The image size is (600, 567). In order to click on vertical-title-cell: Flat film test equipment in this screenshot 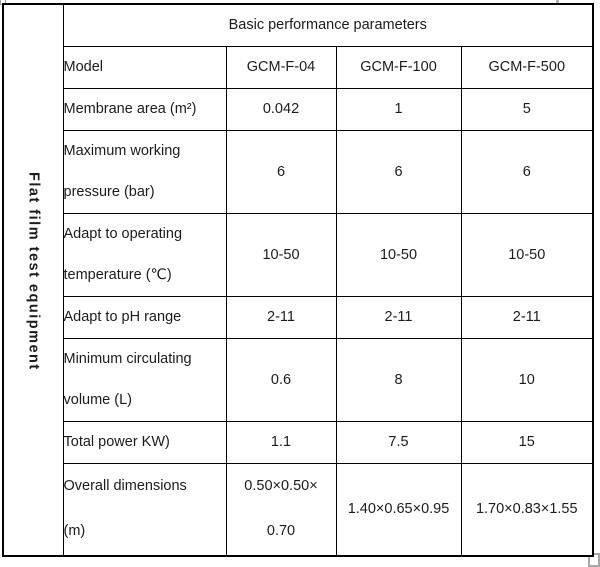, I will do `click(33, 279)`.